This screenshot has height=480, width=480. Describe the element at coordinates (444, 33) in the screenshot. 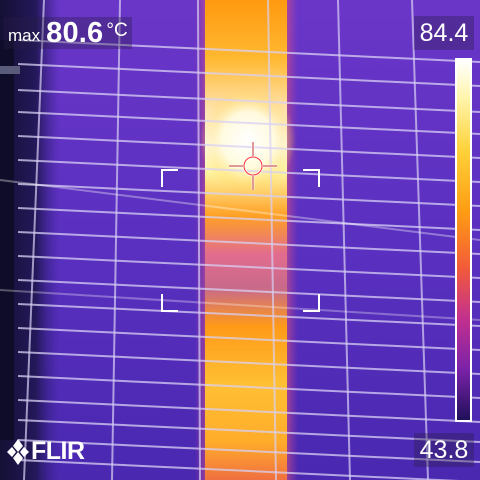

I see `scale-max-value: 84.4` at that location.